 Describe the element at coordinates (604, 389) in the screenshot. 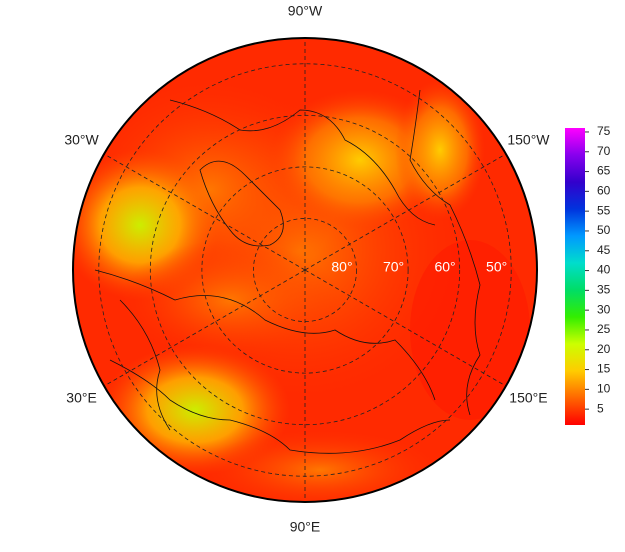

I see `colorbar-tick-label: 10` at that location.